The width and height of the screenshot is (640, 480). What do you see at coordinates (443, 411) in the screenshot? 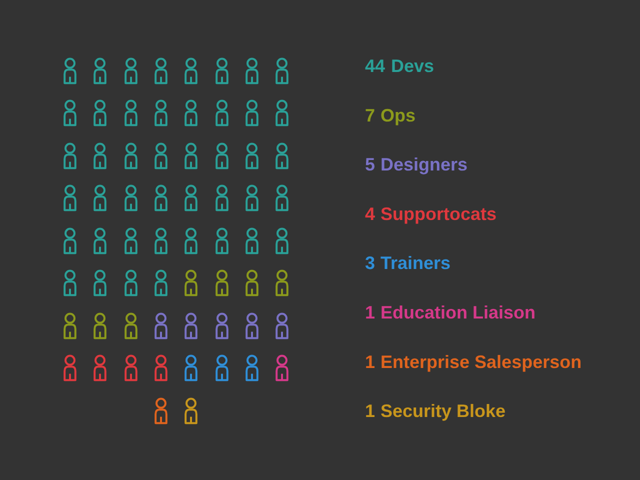
I see `category-label: Security Bloke` at bounding box center [443, 411].